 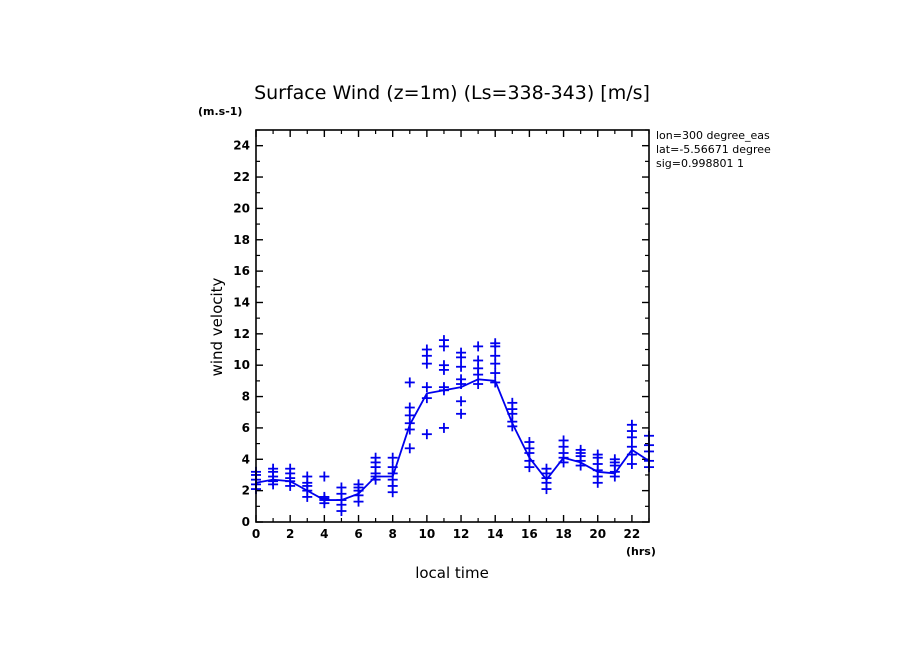 What do you see at coordinates (241, 365) in the screenshot?
I see `y-tick-label: 10` at bounding box center [241, 365].